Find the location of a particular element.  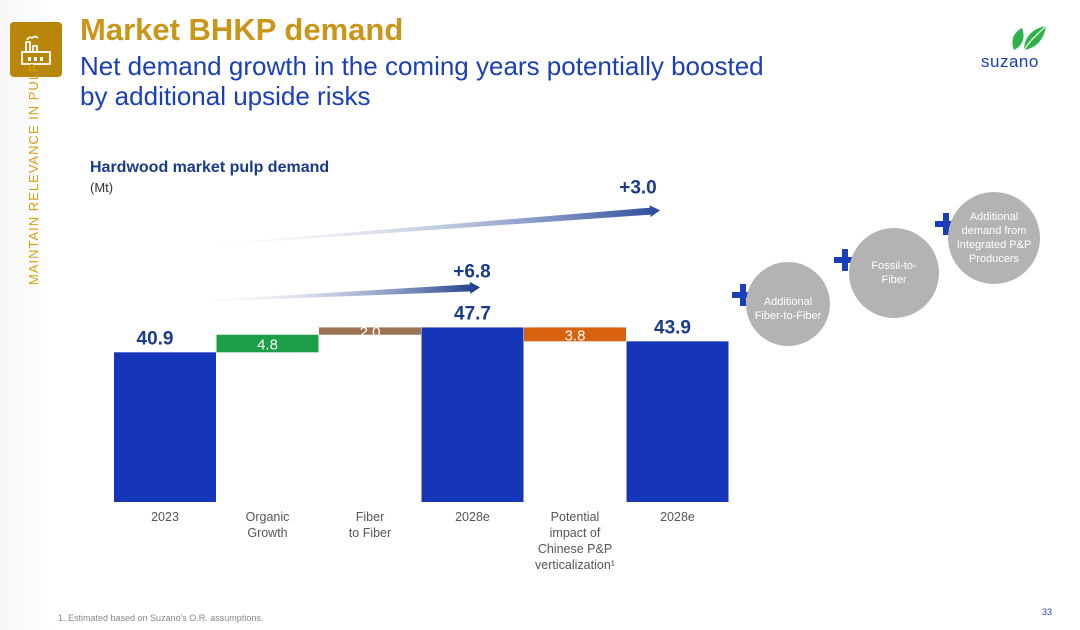

upside-label: Additional Fiber-to-Fiber is located at coordinates (788, 309).